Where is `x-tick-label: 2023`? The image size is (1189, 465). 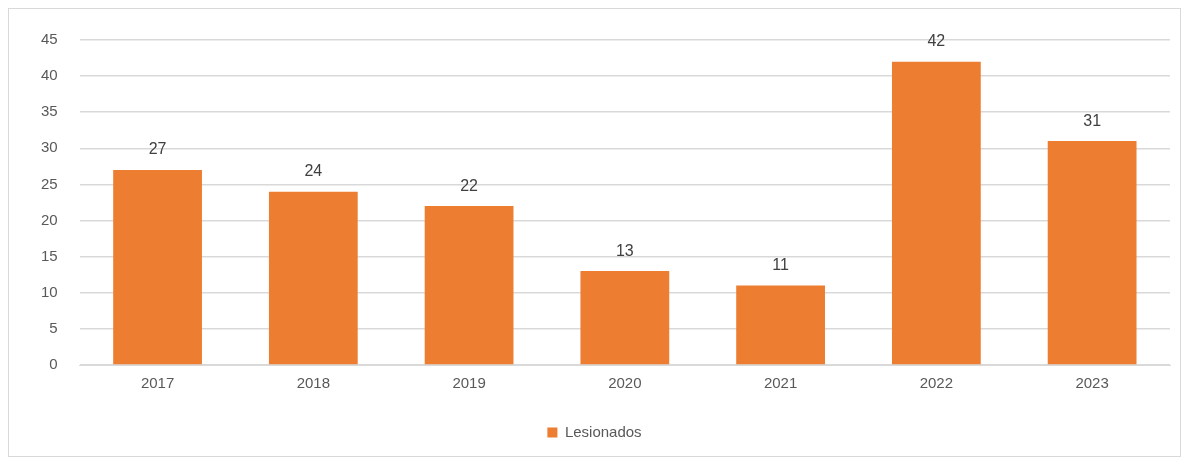
x-tick-label: 2023 is located at coordinates (1092, 383).